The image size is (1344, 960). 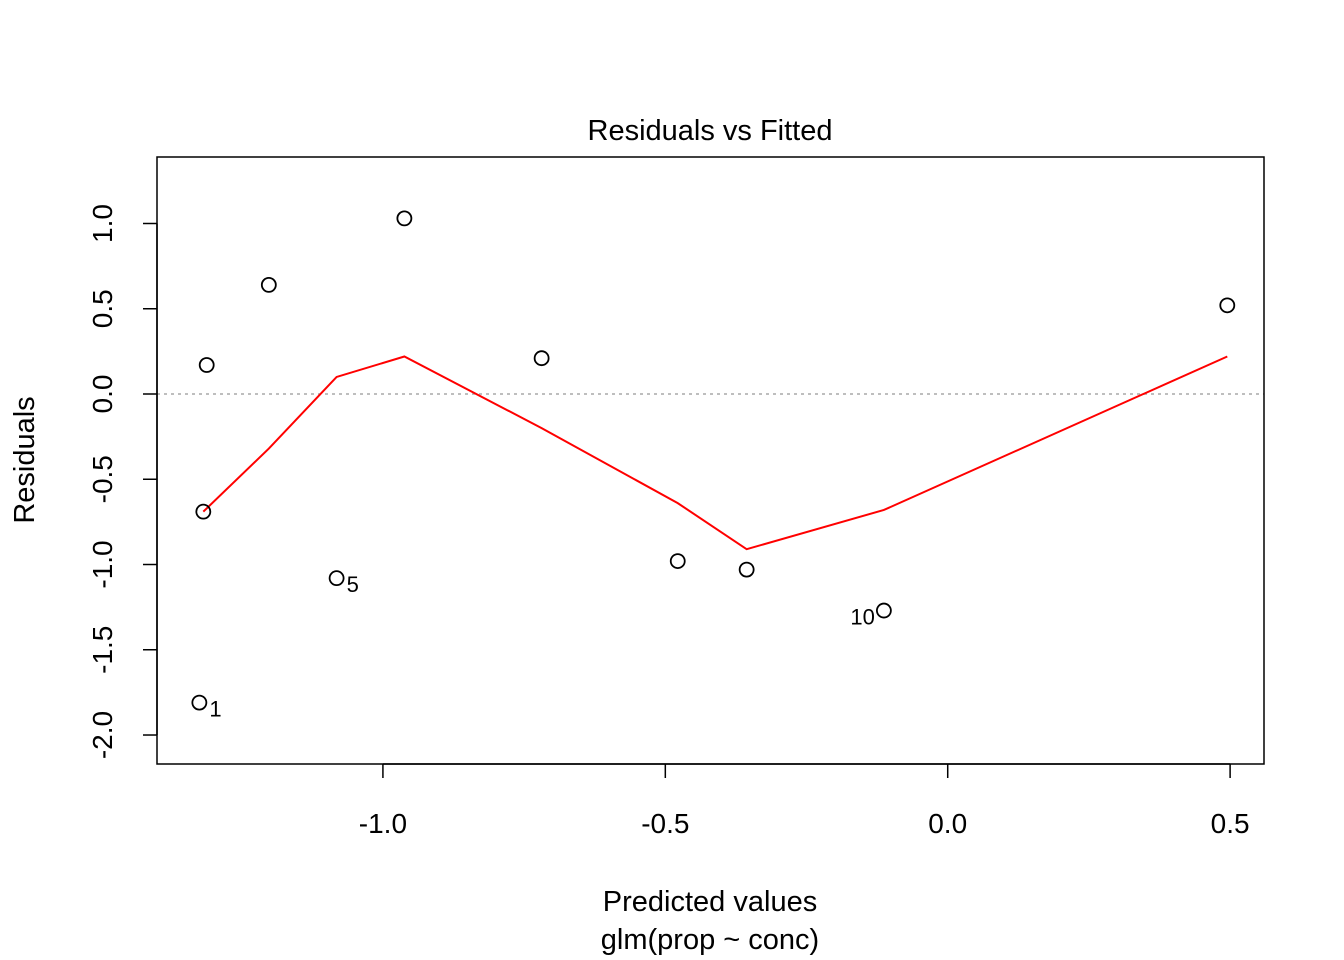 What do you see at coordinates (102, 479) in the screenshot?
I see `y-tick-label: -0.5` at bounding box center [102, 479].